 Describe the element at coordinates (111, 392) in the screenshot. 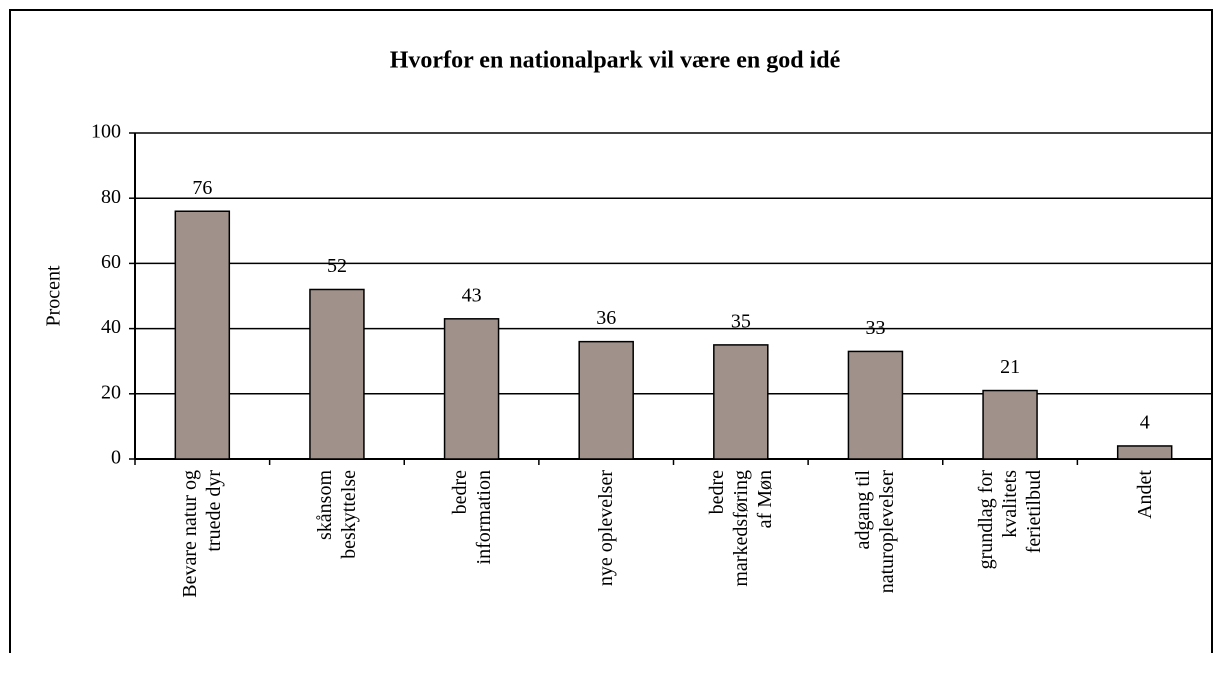

I see `y-tick-label: 20` at that location.